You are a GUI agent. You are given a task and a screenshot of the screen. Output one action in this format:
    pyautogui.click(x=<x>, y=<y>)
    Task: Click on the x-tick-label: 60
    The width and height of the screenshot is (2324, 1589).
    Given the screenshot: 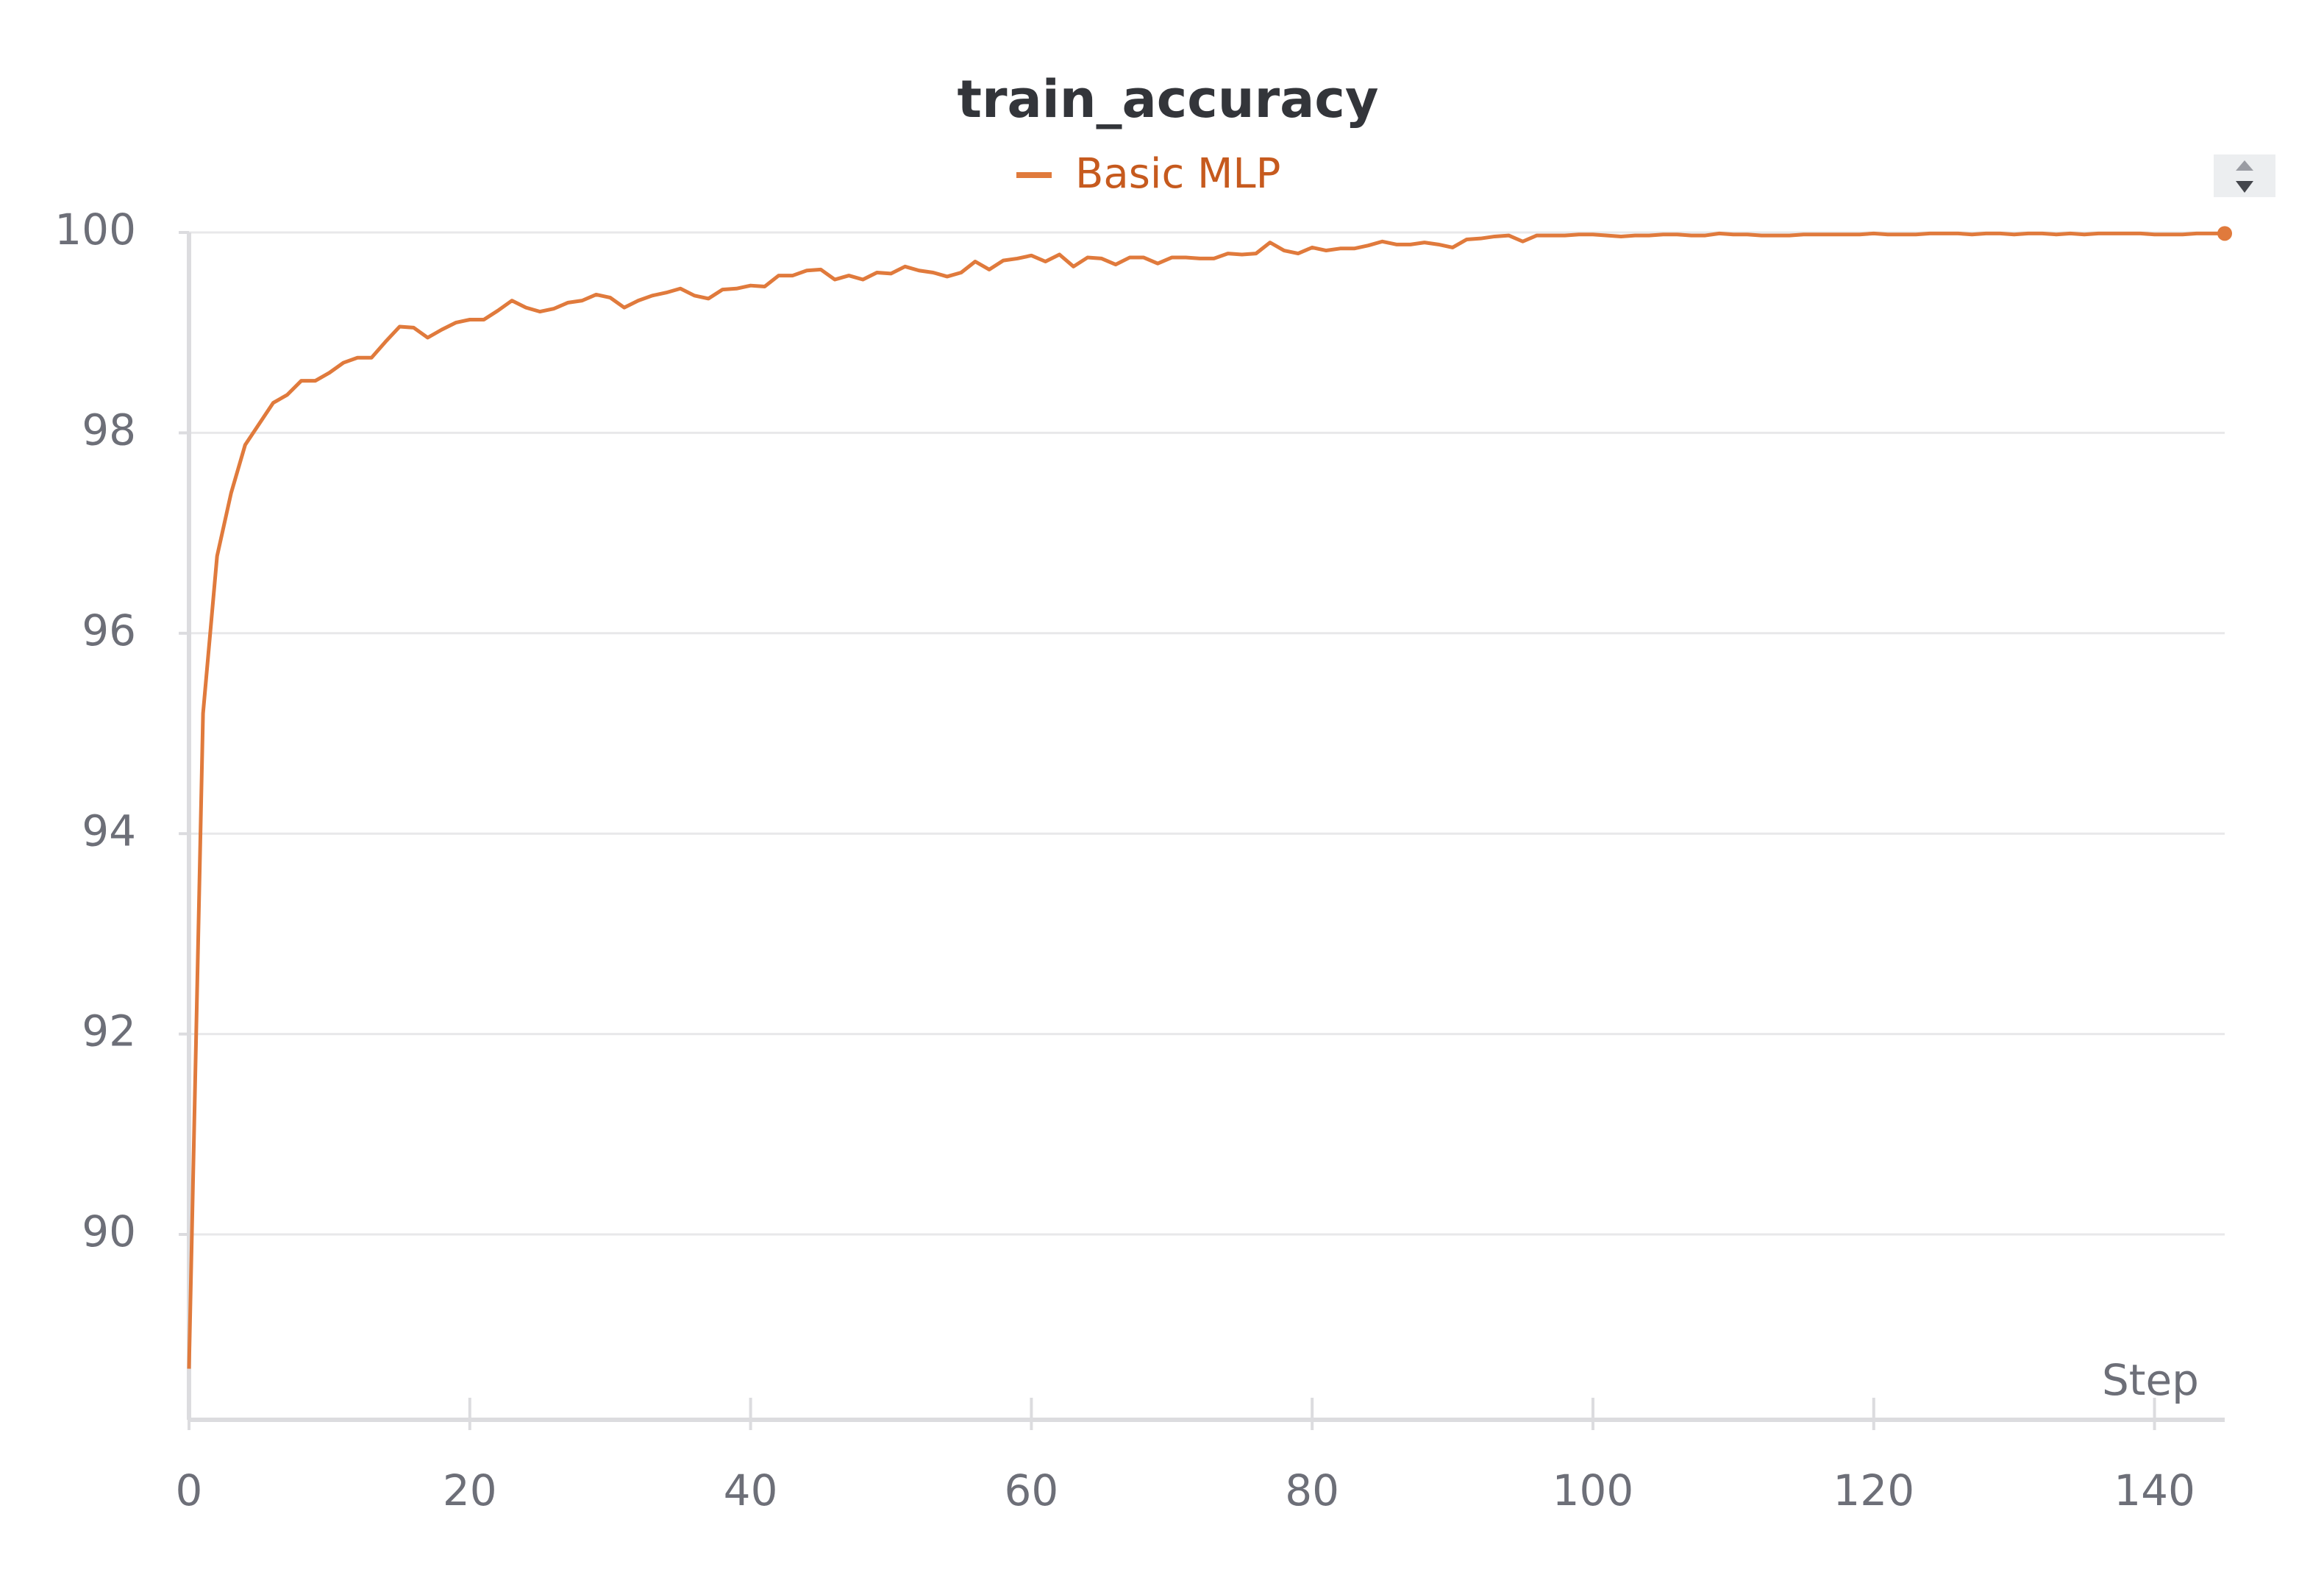 What is the action you would take?
    pyautogui.click(x=1031, y=1490)
    